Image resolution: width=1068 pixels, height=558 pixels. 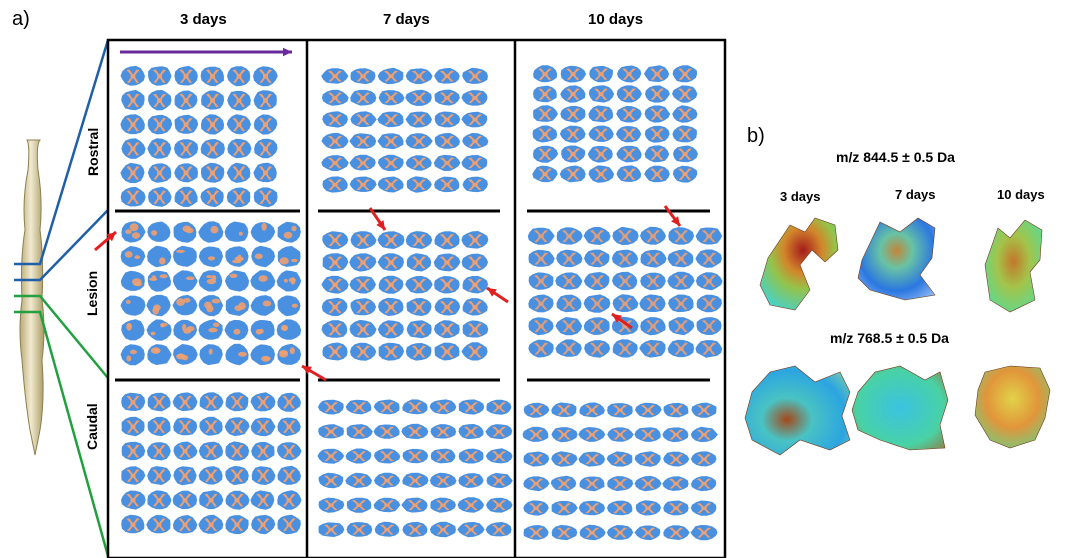 What do you see at coordinates (62, 298) in the screenshot?
I see `region-connector-lines` at bounding box center [62, 298].